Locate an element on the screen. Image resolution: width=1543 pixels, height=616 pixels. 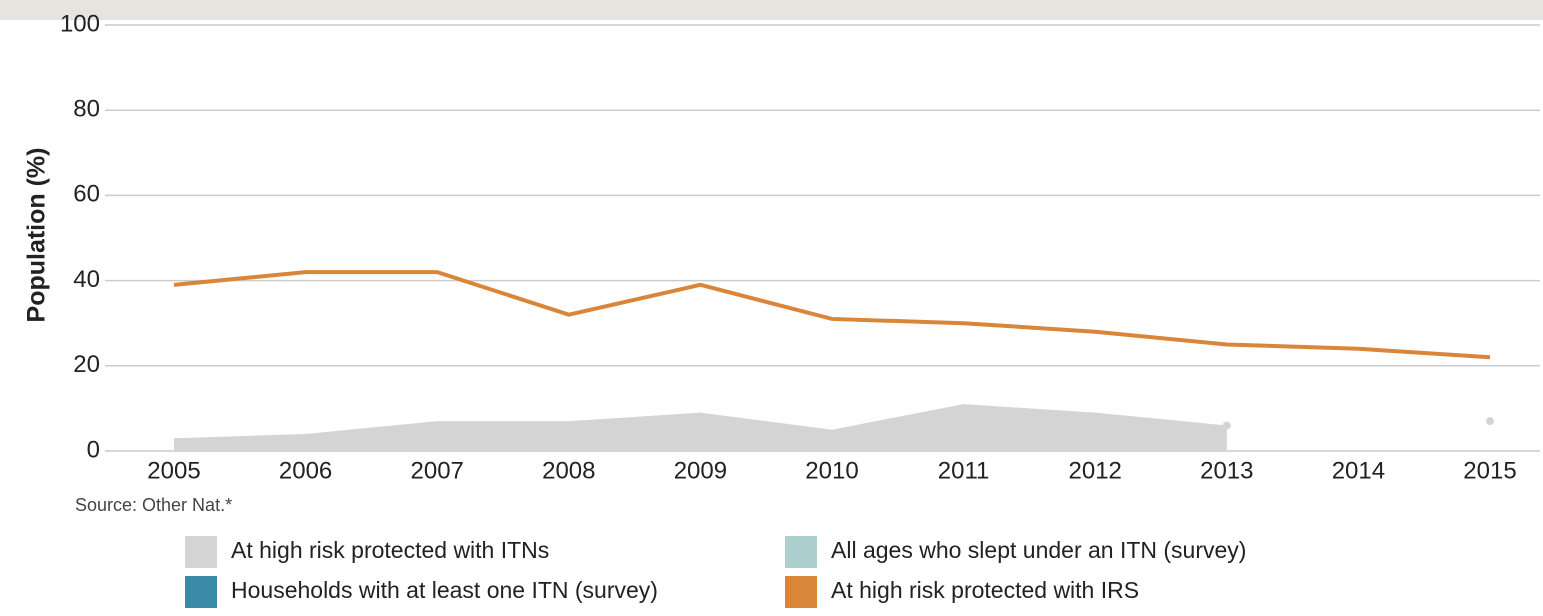
y-axis-label: Population (%) is located at coordinates (37, 235).